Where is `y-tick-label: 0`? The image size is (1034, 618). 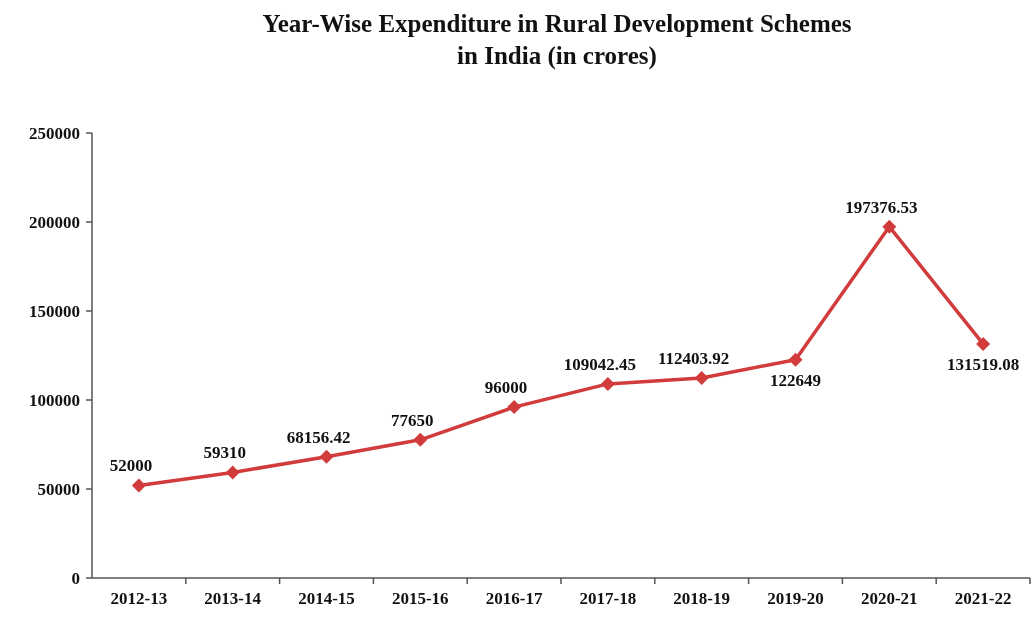
y-tick-label: 0 is located at coordinates (75, 578).